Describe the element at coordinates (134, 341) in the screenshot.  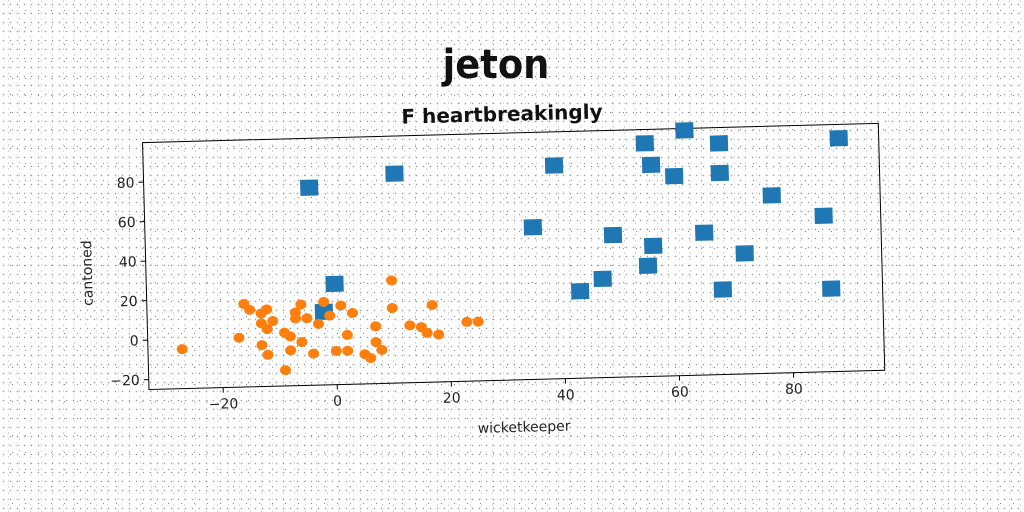
I see `y-tick-label: 0` at that location.